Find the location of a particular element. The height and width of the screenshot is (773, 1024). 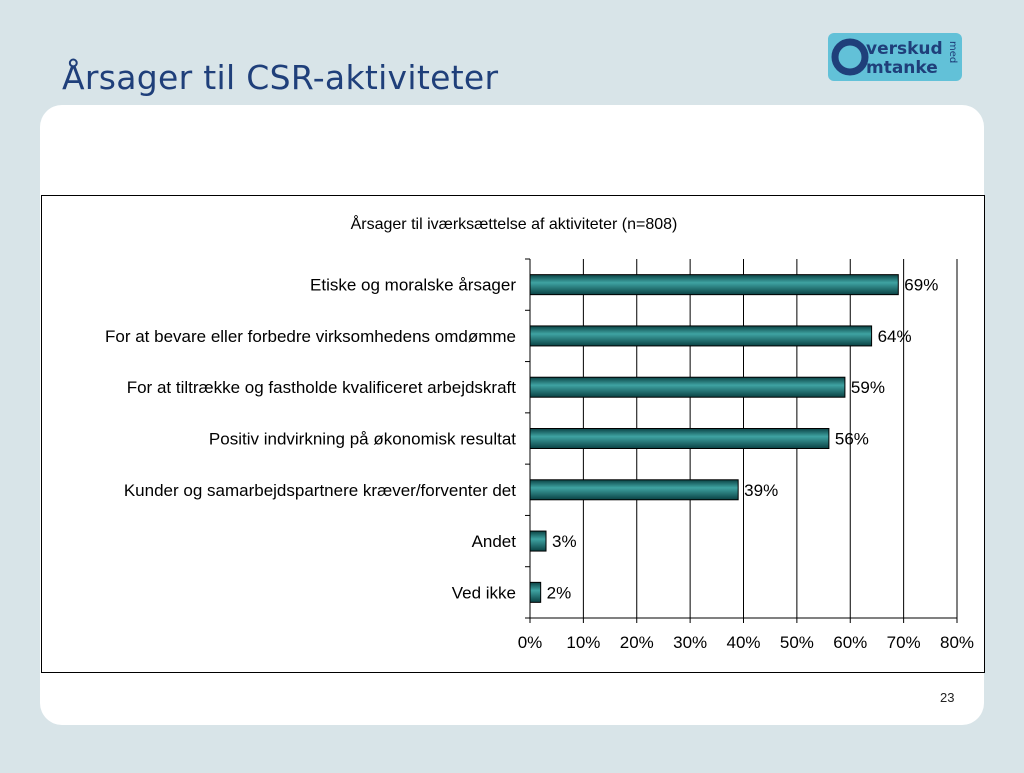

logo-line2: mtanke is located at coordinates (902, 68).